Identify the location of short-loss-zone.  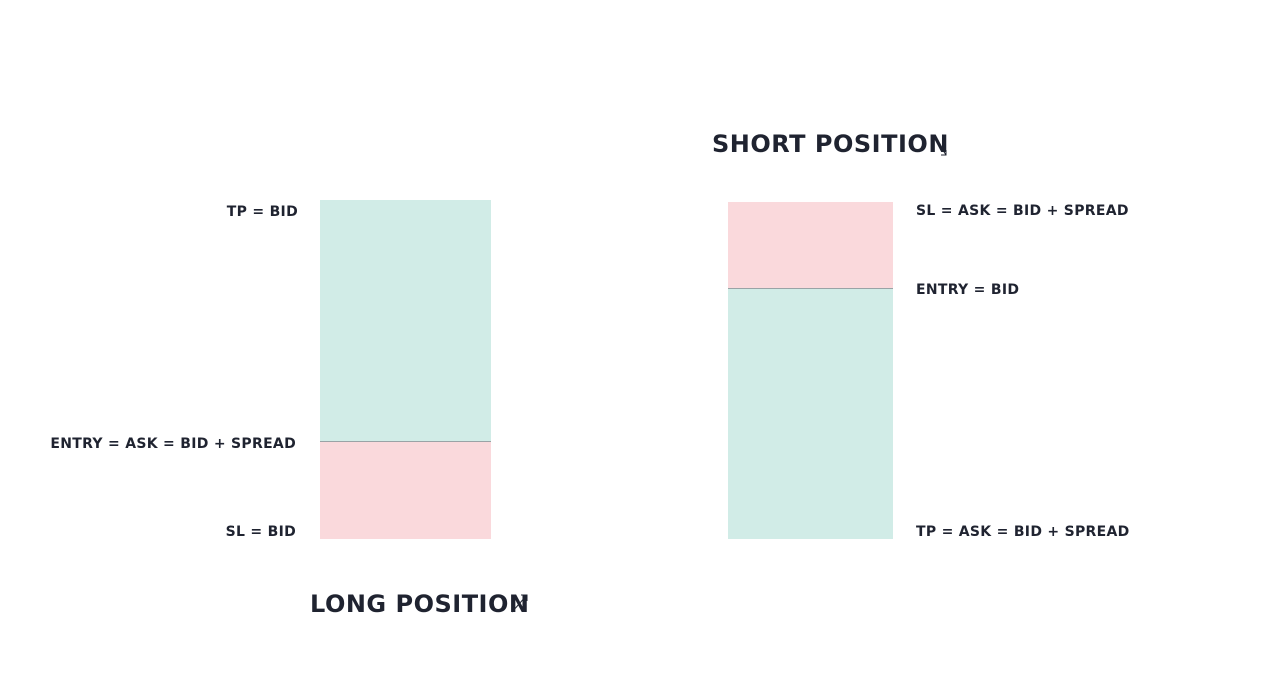
(810, 245).